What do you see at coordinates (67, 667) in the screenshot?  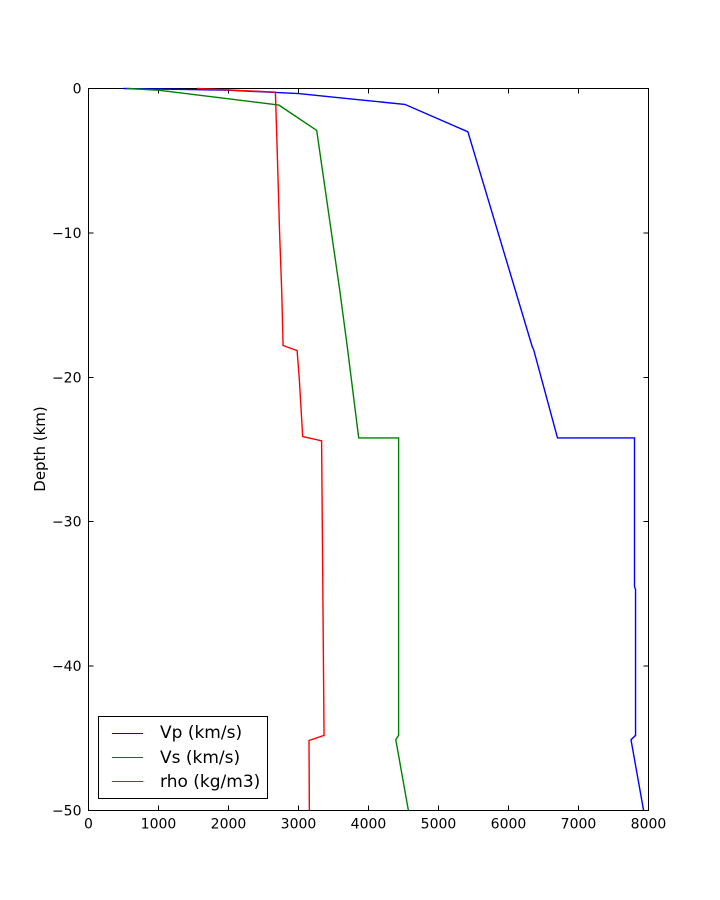 I see `y-tick-label: −40` at bounding box center [67, 667].